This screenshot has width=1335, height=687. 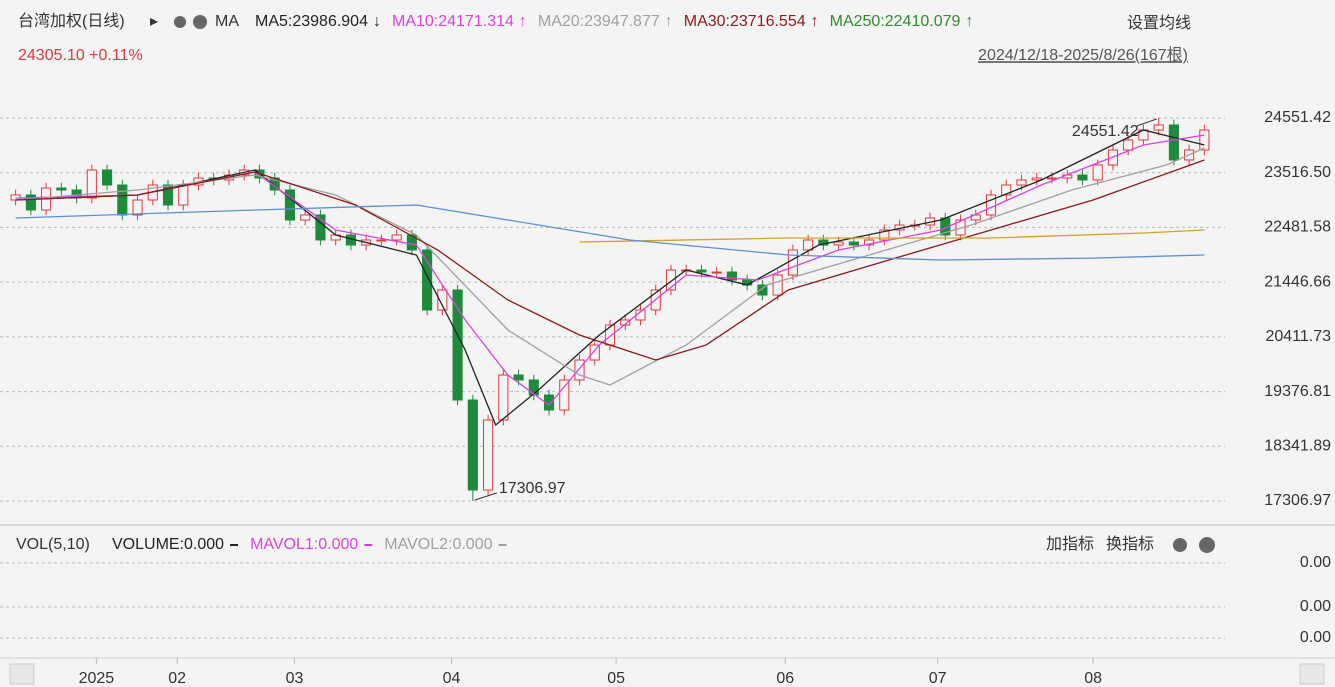 What do you see at coordinates (22, 674) in the screenshot?
I see `scroll-left` at bounding box center [22, 674].